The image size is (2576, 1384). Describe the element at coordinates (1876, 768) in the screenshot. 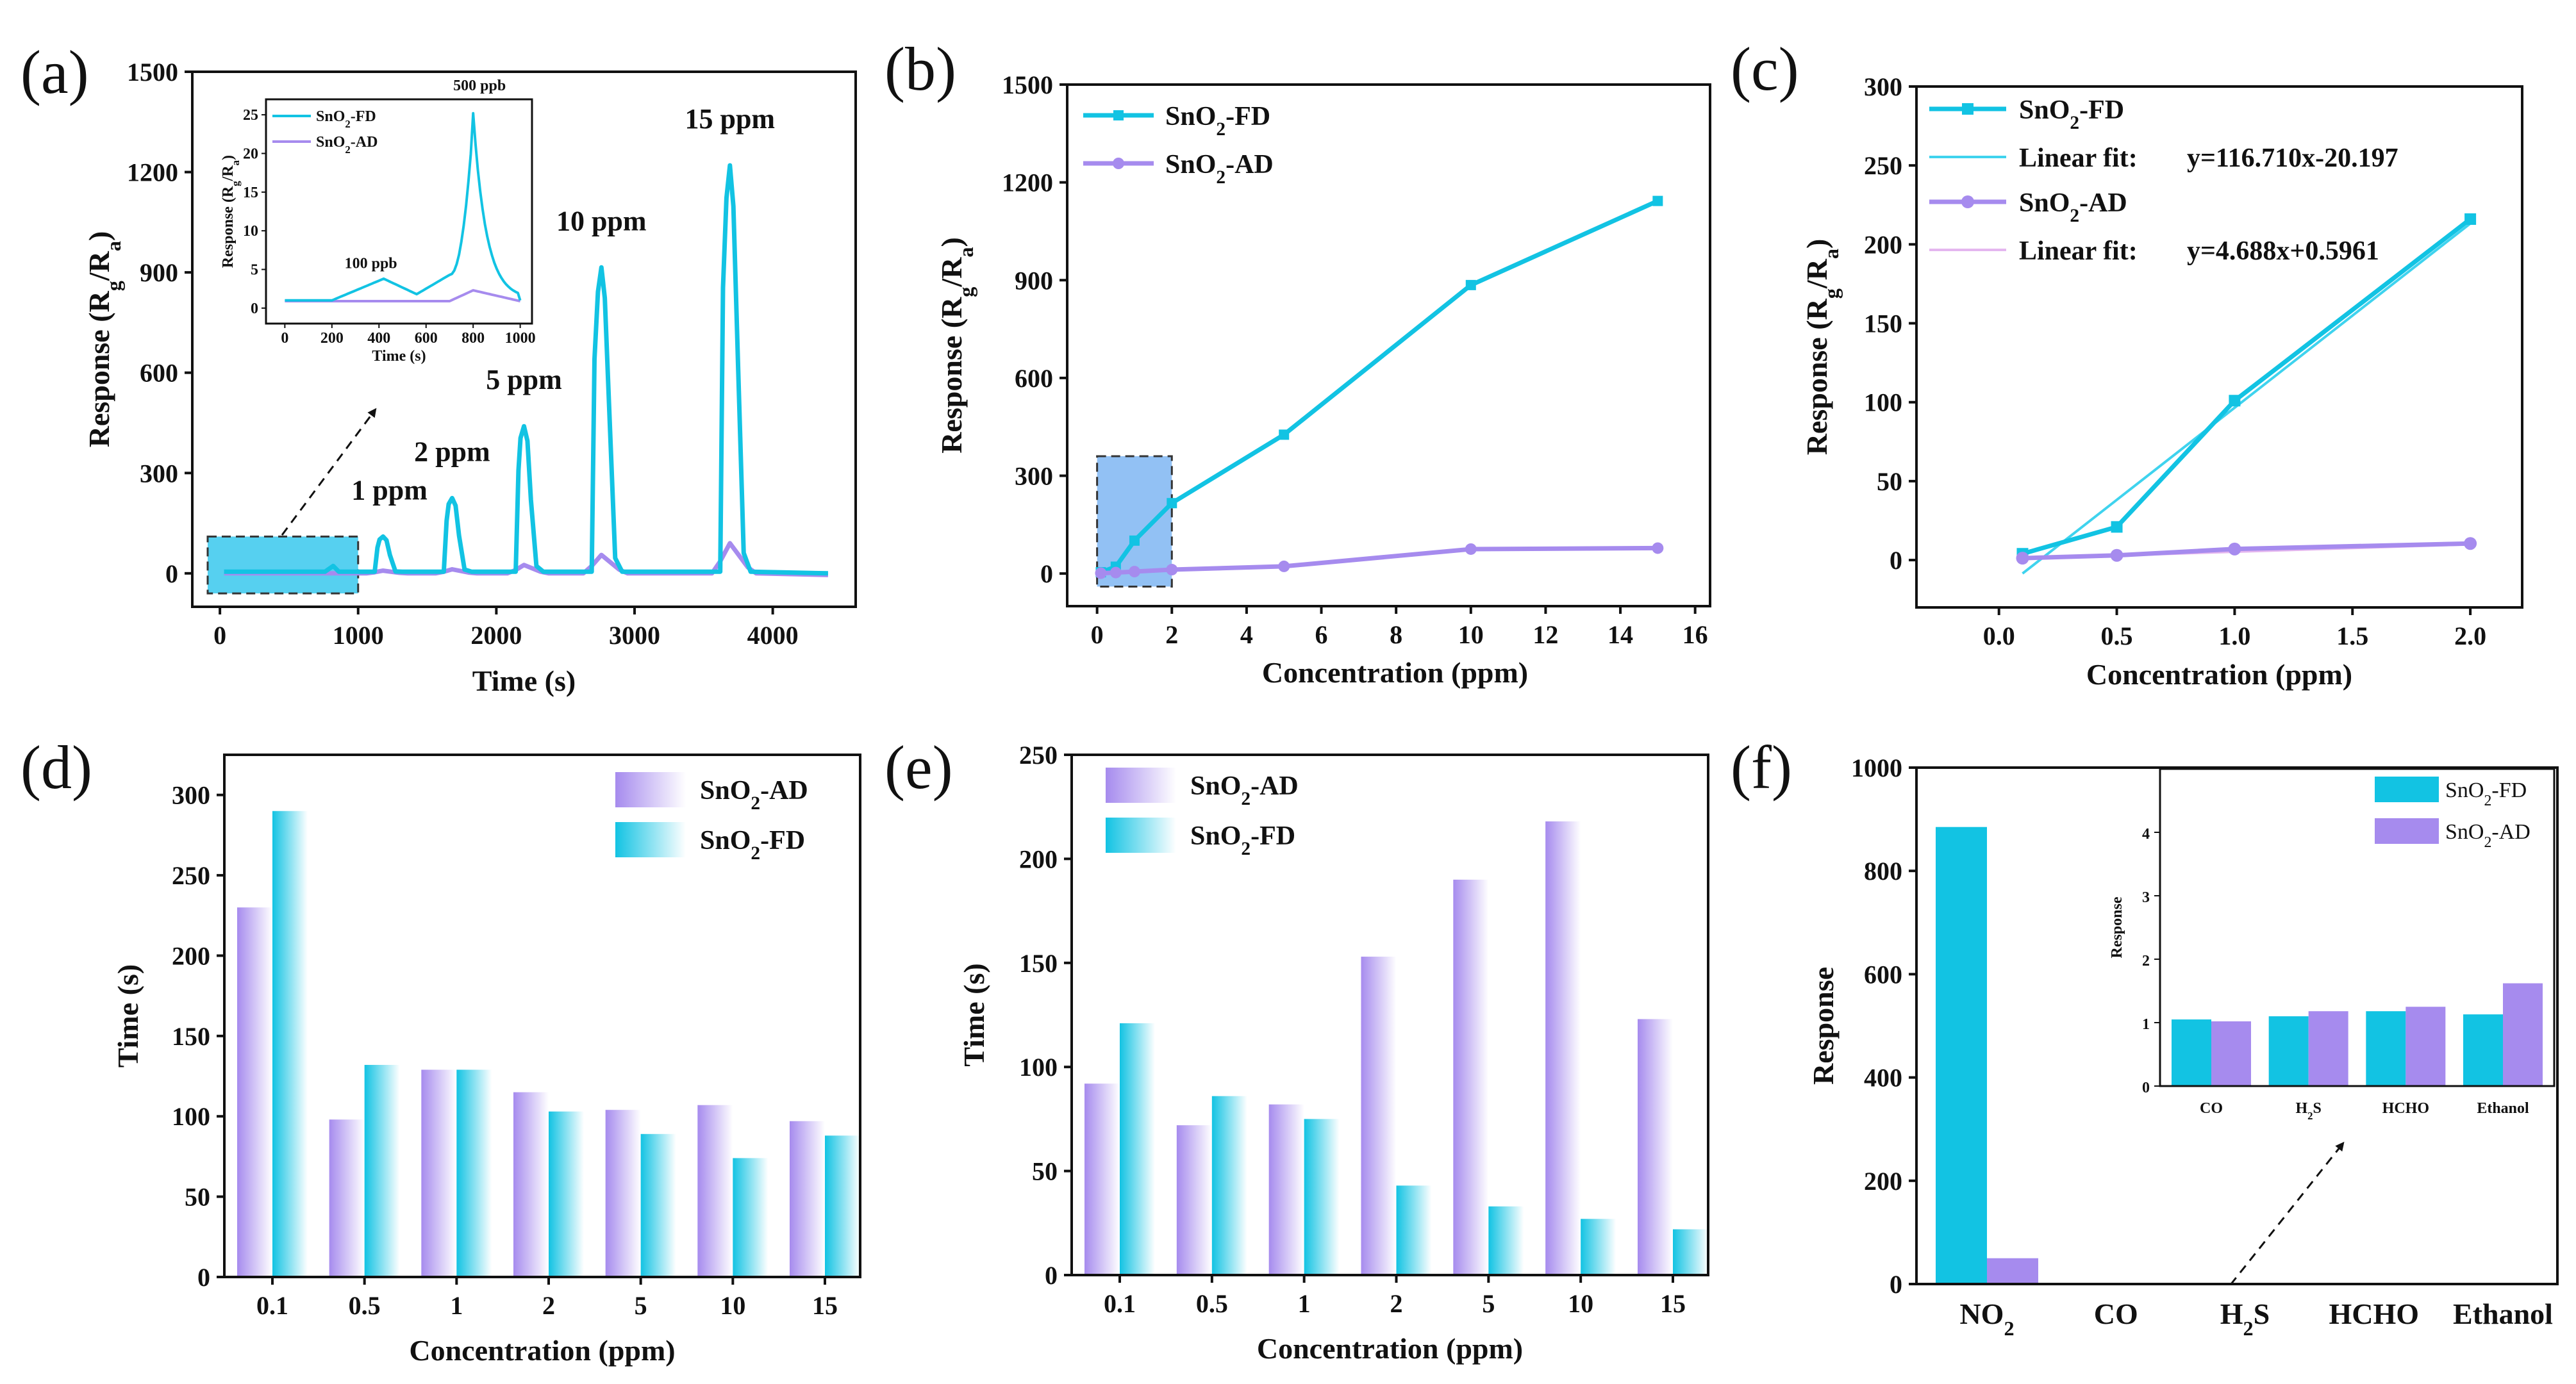

I see `yaxis-f-ticklabel-5: 1000` at that location.